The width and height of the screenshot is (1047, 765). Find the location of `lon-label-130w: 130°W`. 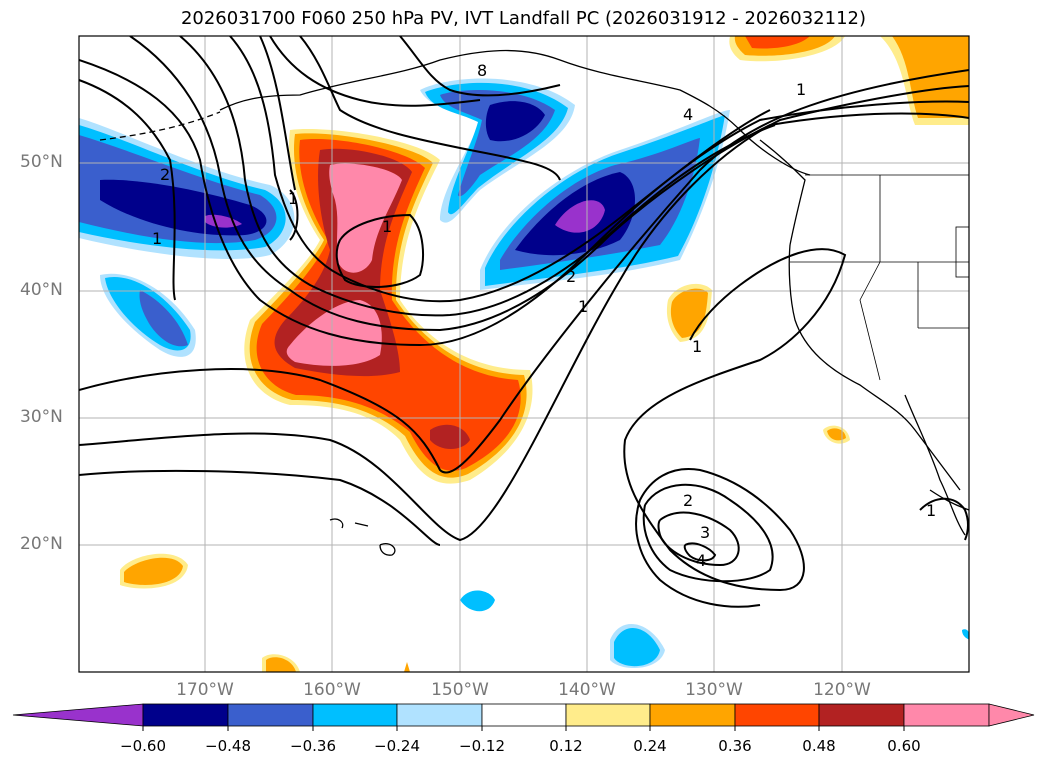

lon-label-130w: 130°W is located at coordinates (714, 690).